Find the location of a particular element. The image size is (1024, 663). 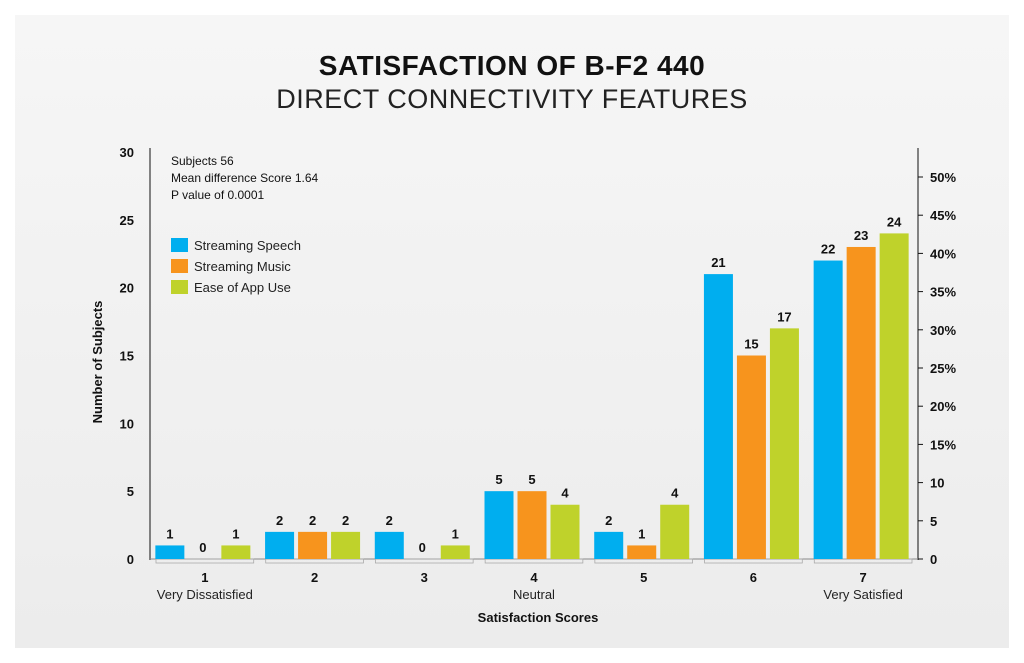

y2-tick-label: 30% is located at coordinates (943, 330).